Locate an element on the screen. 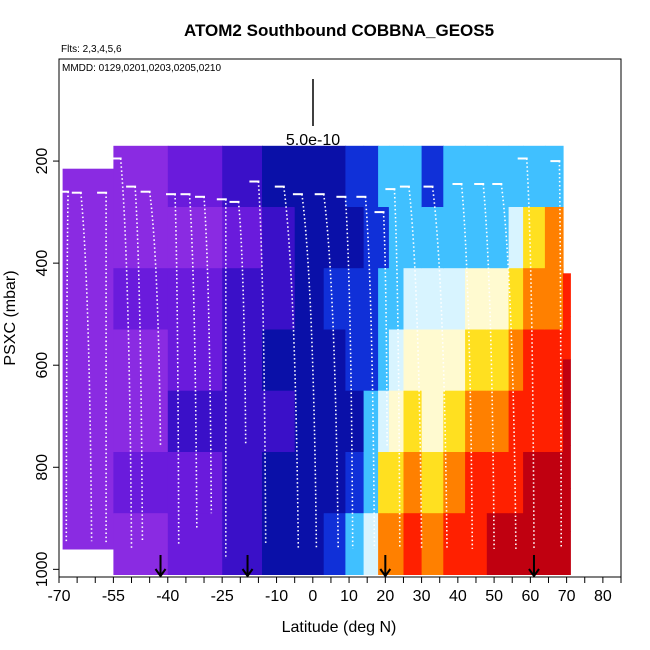 The image size is (650, 650). y-tick-label: 1000 is located at coordinates (42, 569).